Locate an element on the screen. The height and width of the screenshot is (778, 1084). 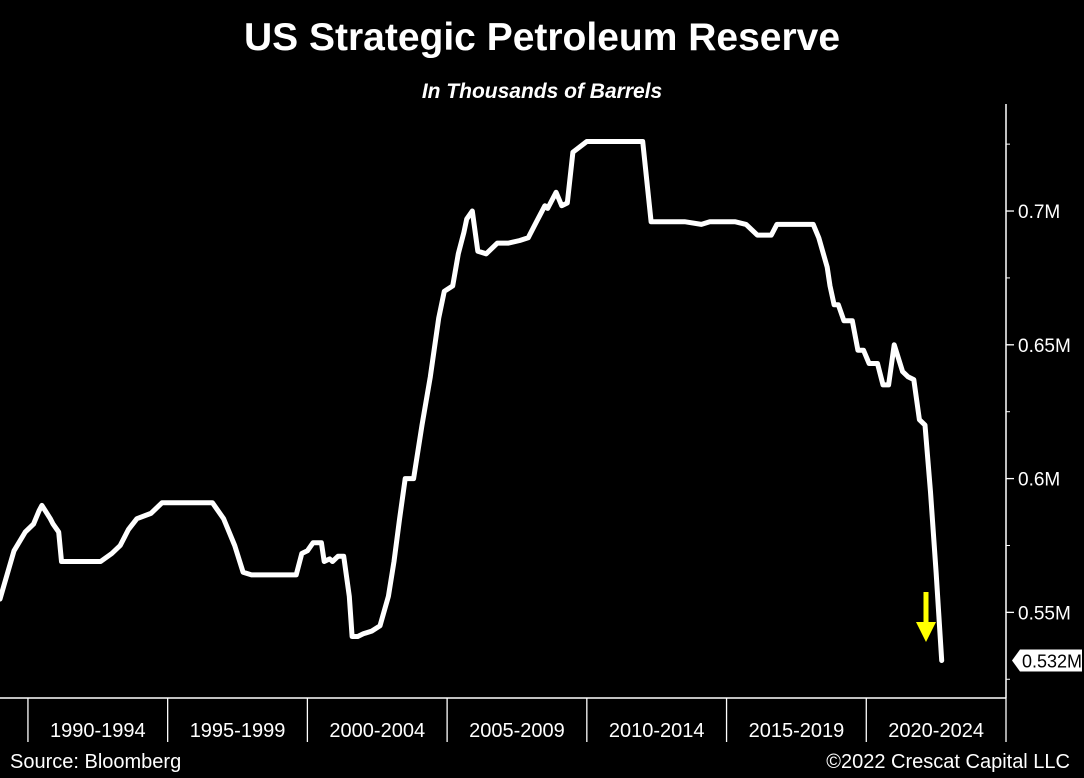
y-tick-label: 0.55M is located at coordinates (1044, 613).